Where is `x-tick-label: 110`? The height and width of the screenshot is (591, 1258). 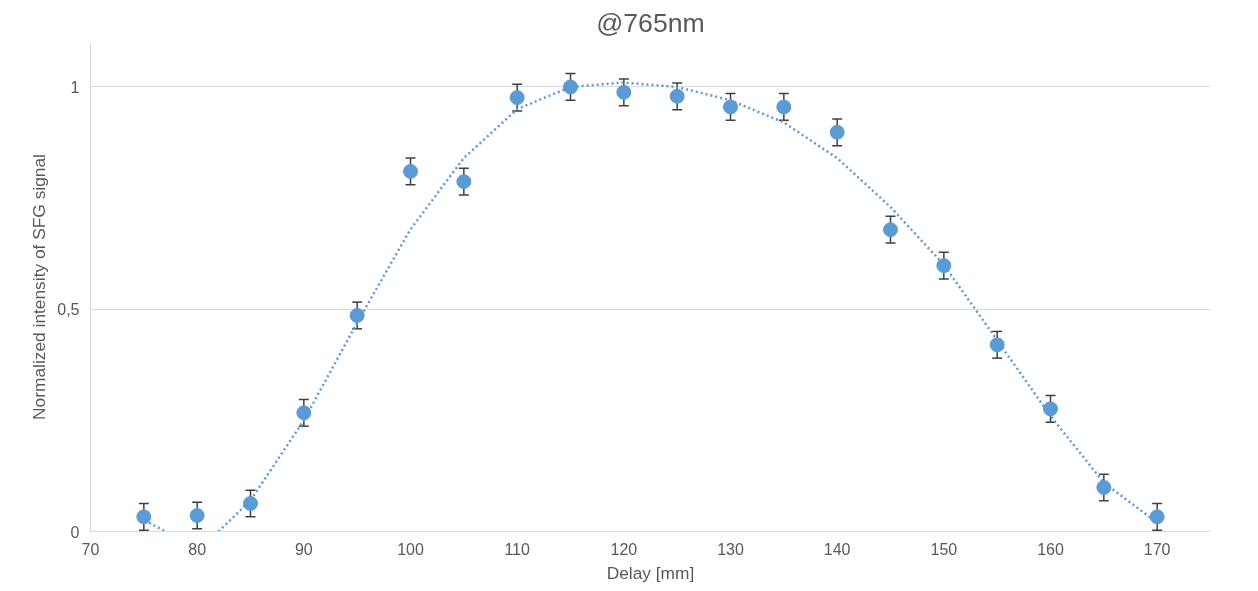 x-tick-label: 110 is located at coordinates (517, 549).